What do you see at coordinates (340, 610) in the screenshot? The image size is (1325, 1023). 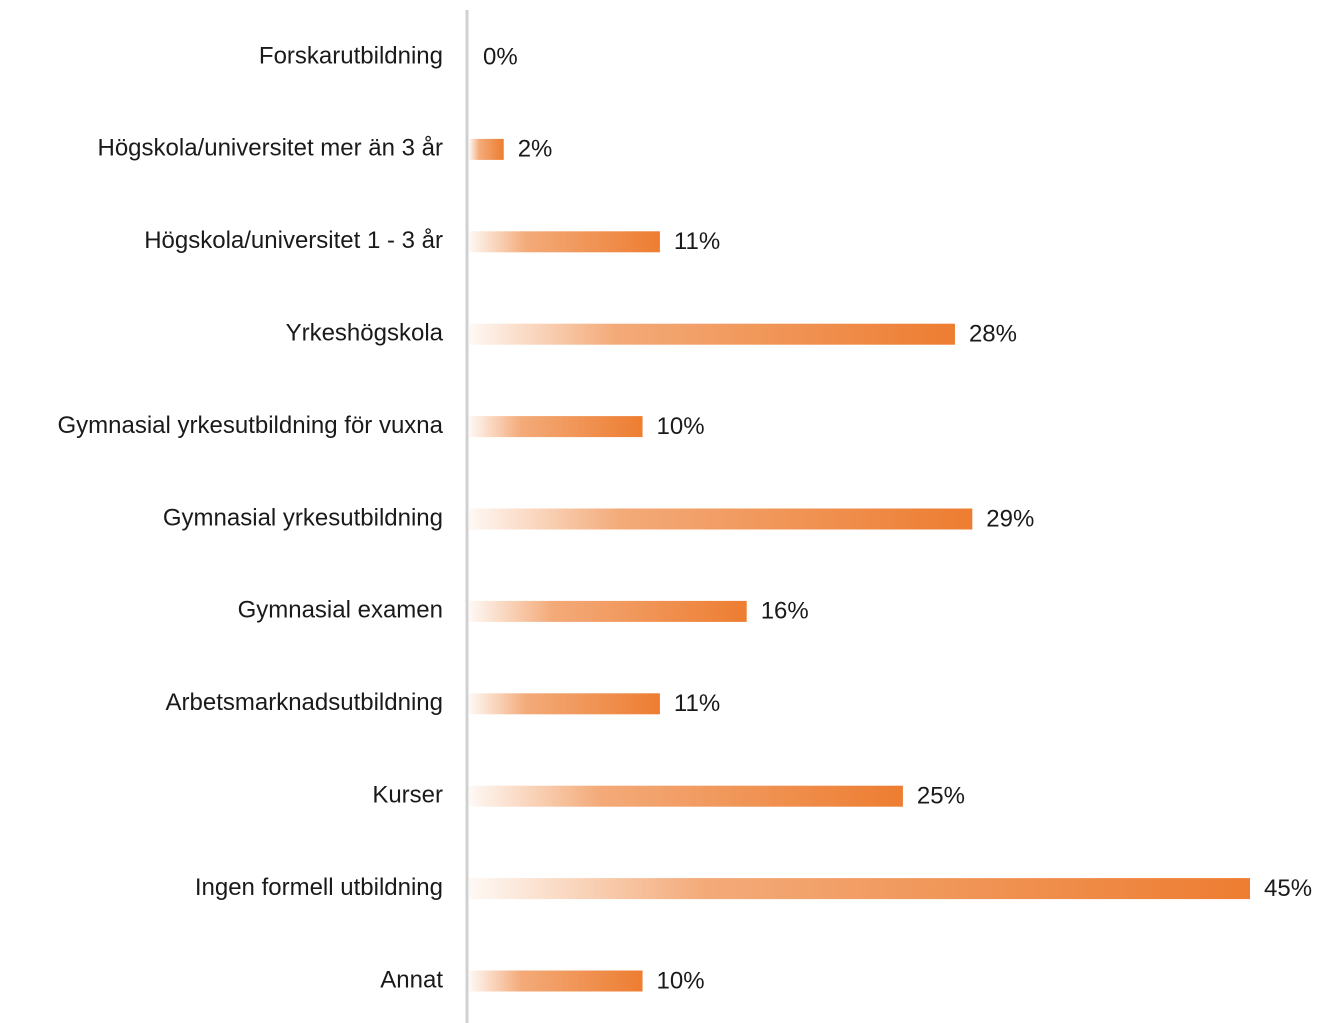 I see `category-label: Gymnasial examen` at bounding box center [340, 610].